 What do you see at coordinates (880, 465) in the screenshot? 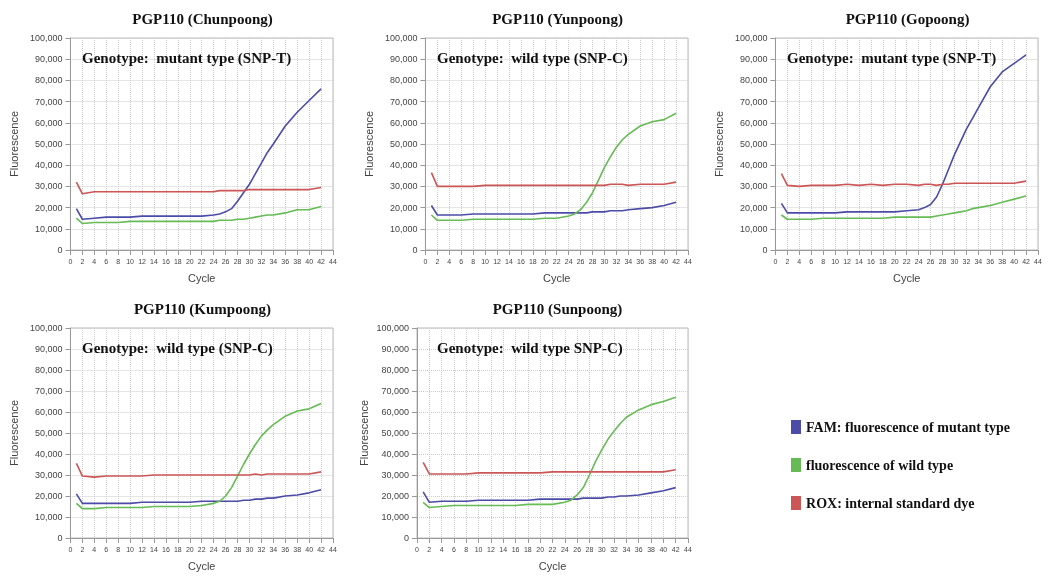
I see `legend-label: fluorescence of wild type` at bounding box center [880, 465].